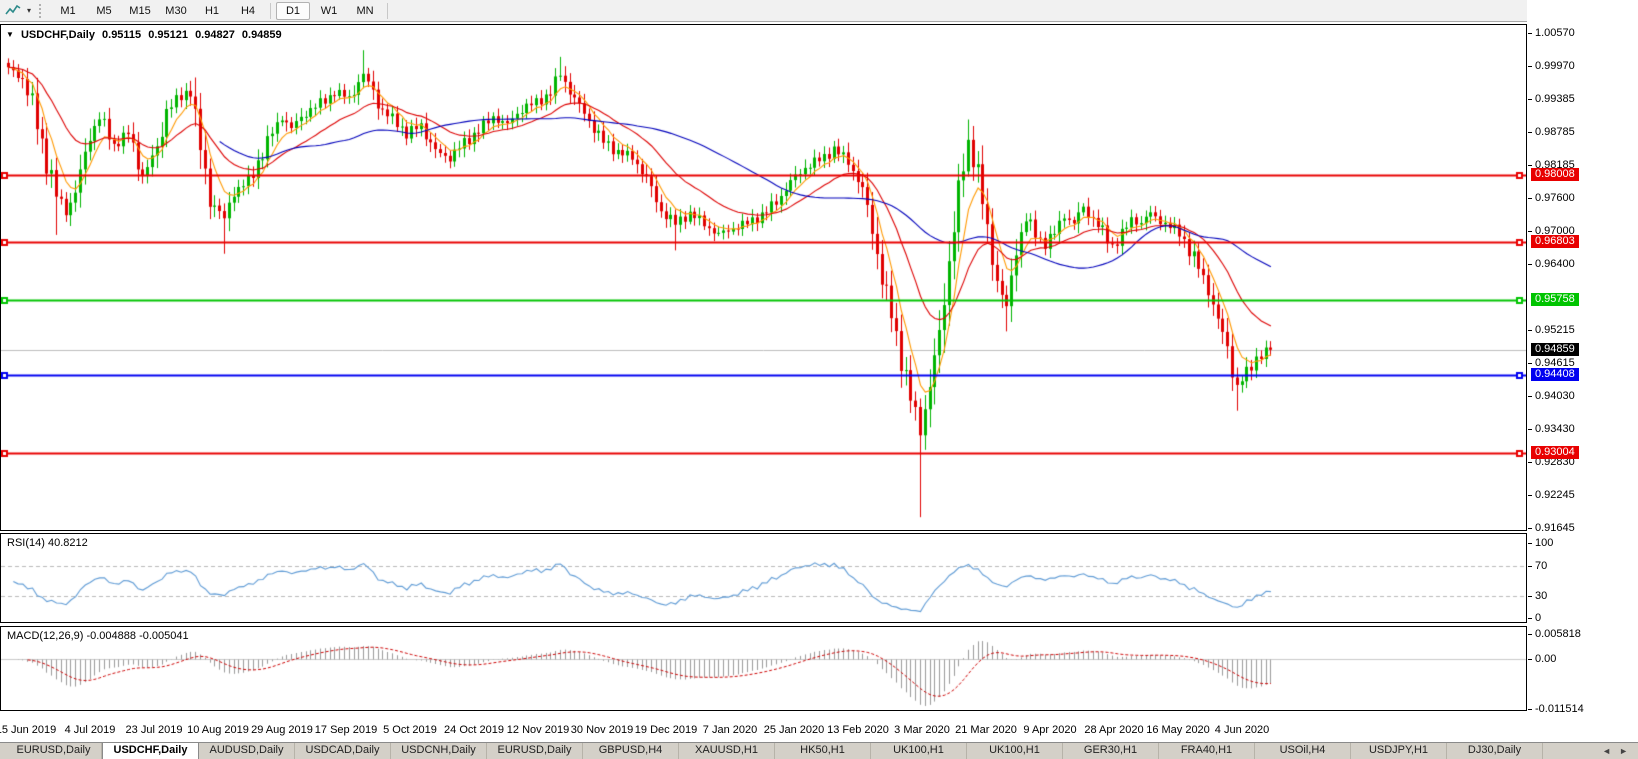 This screenshot has height=759, width=1638. I want to click on chart-tab-usoil-h4: USOil,H4, so click(1303, 751).